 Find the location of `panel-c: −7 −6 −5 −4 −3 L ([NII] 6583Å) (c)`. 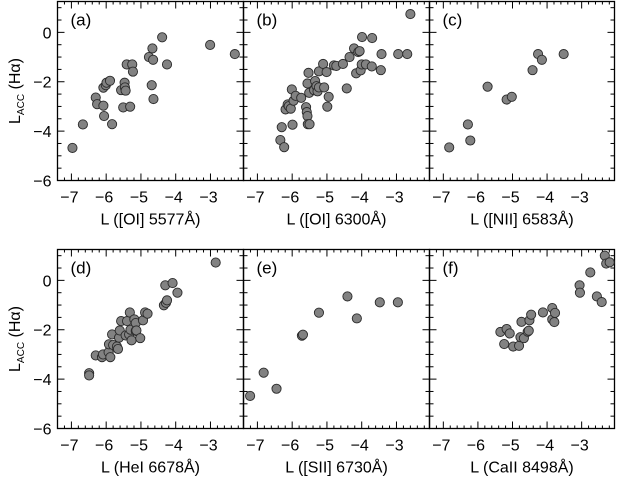

panel-c: −7 −6 −5 −4 −3 L ([NII] 6583Å) (c) is located at coordinates (522, 114).